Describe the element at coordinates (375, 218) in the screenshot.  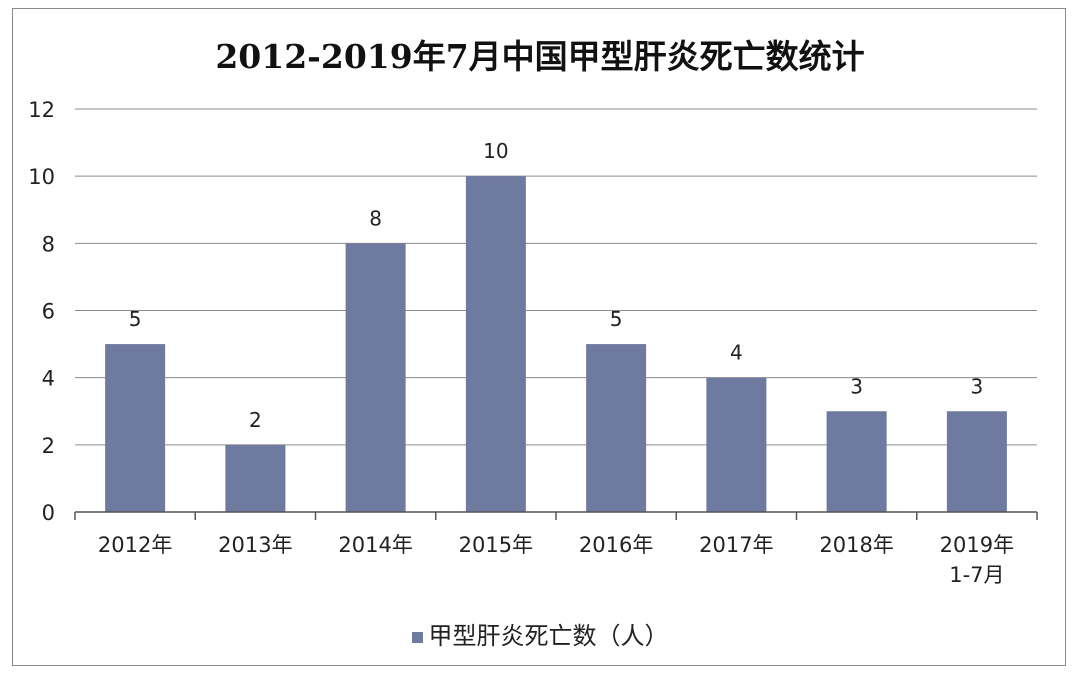
I see `data-label: 8` at that location.